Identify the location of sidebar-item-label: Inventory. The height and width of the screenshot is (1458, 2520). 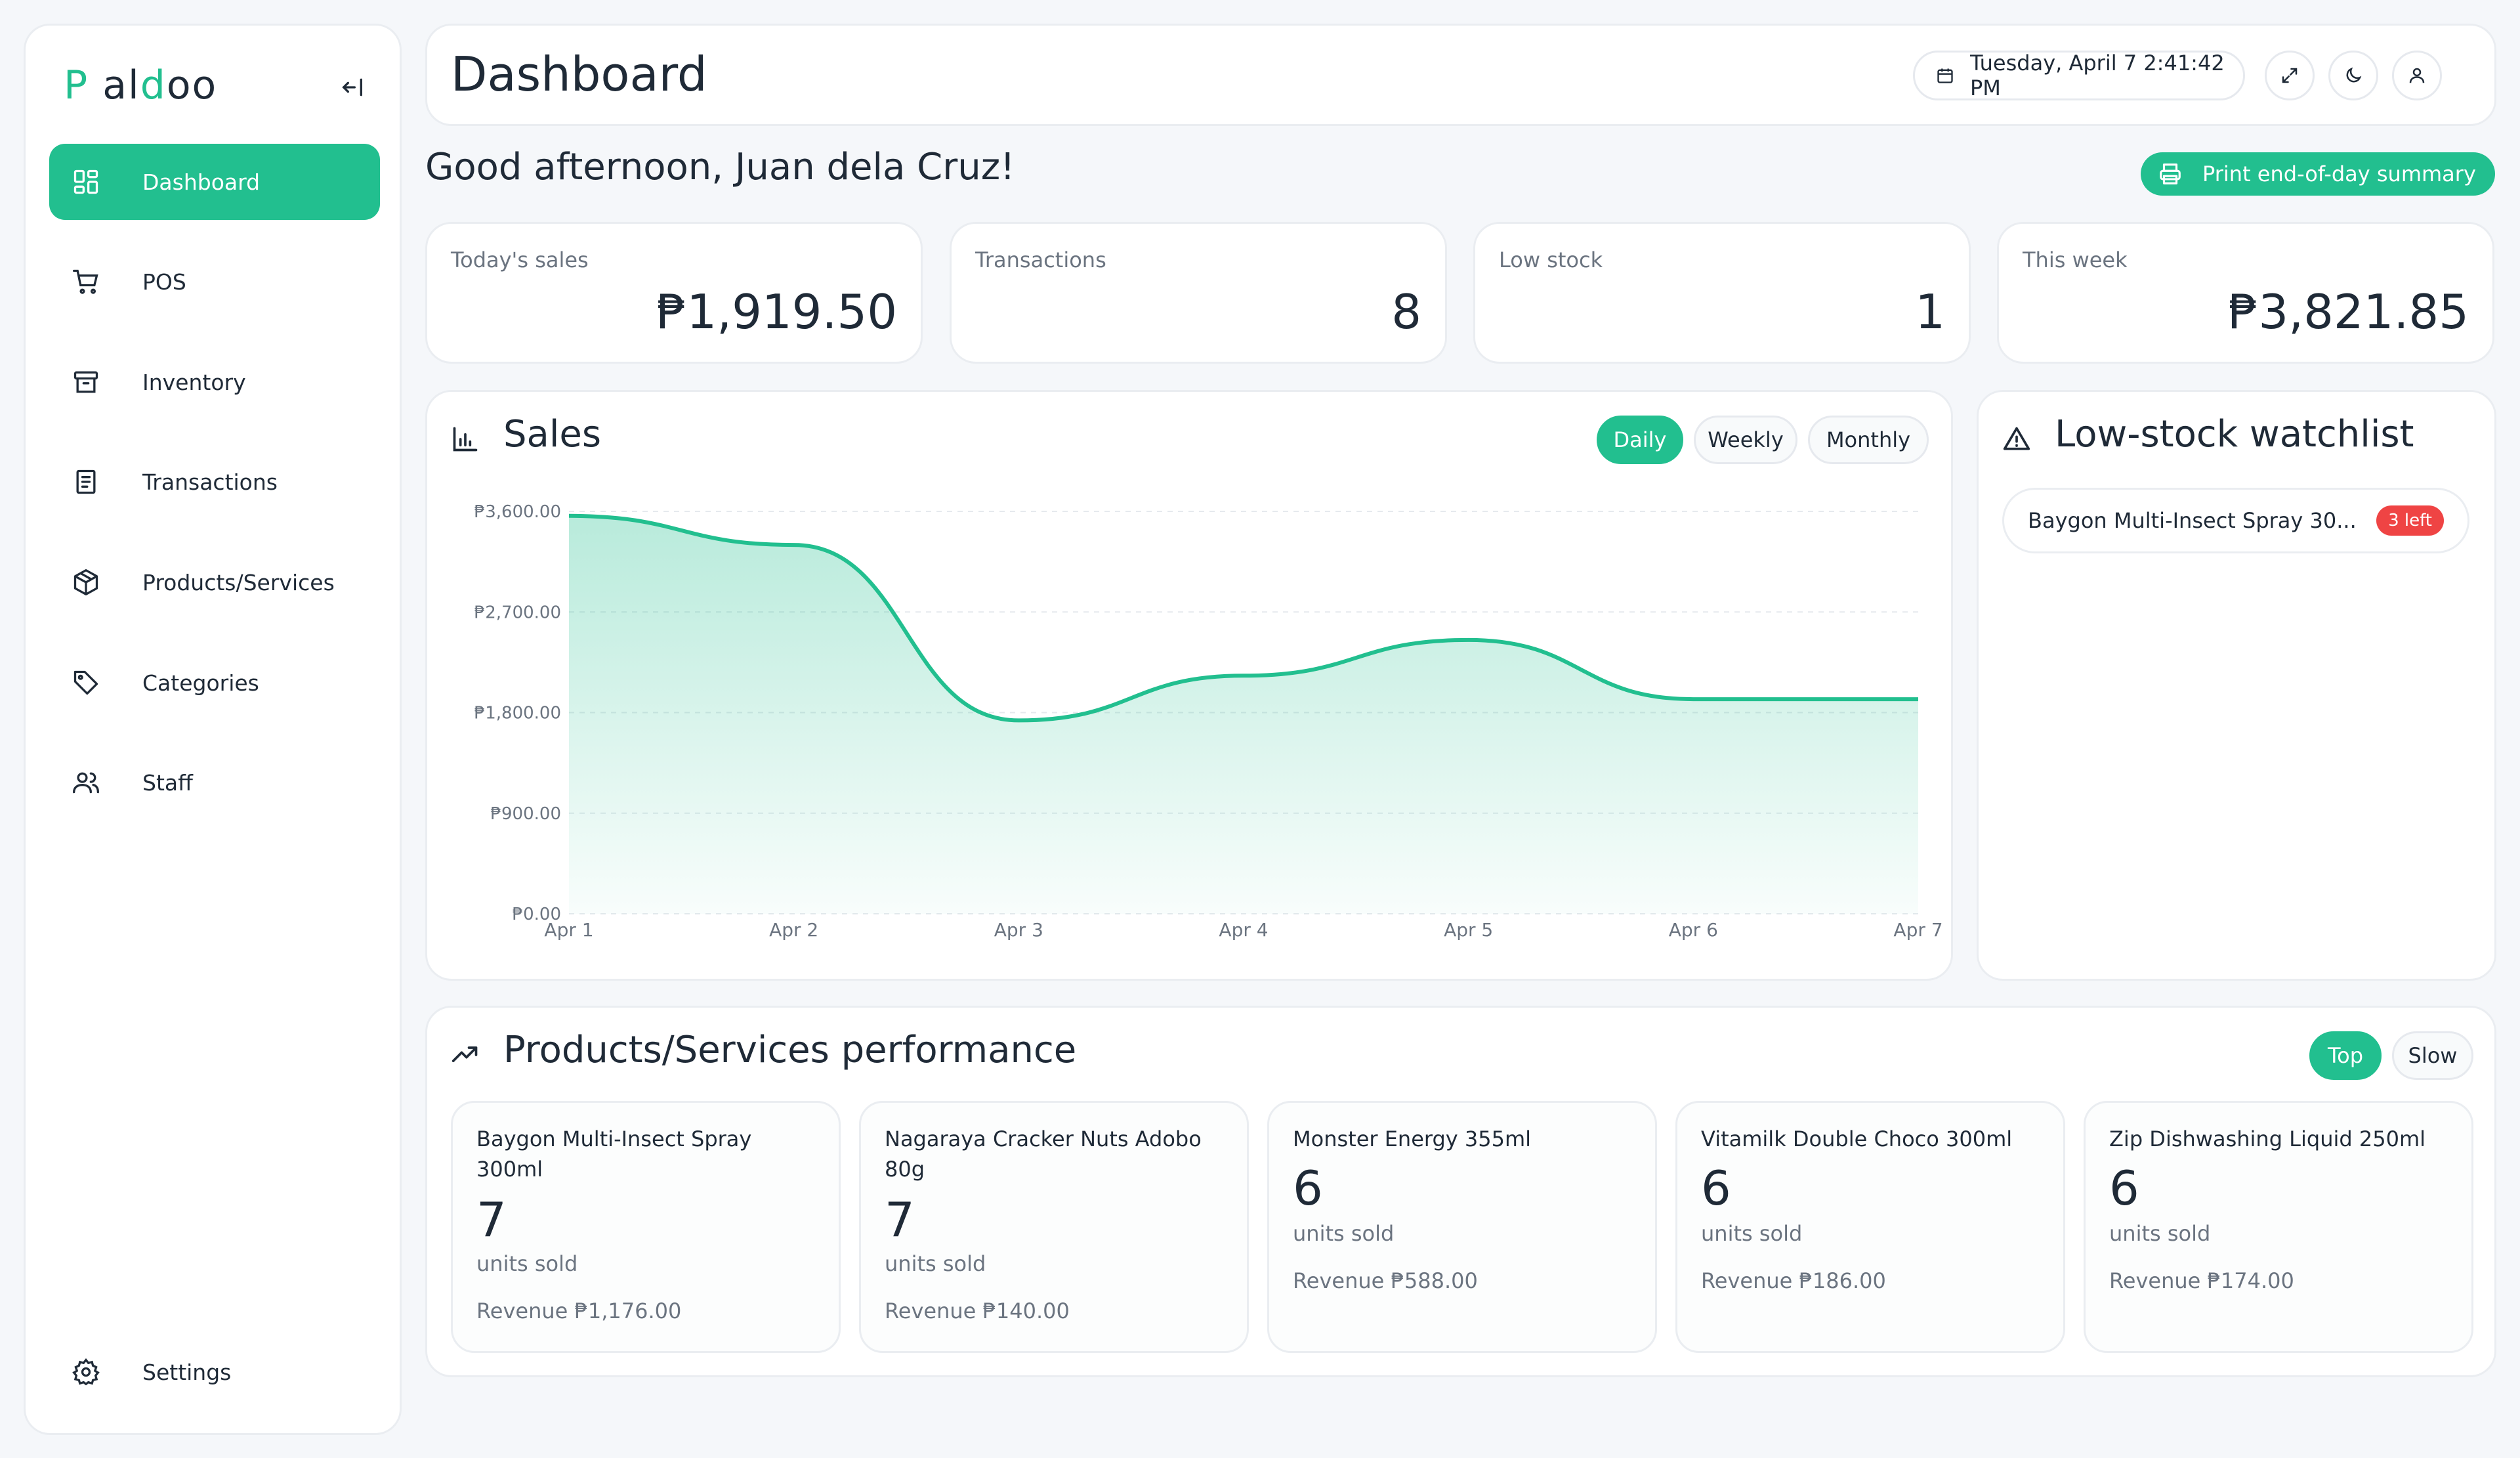
(194, 382).